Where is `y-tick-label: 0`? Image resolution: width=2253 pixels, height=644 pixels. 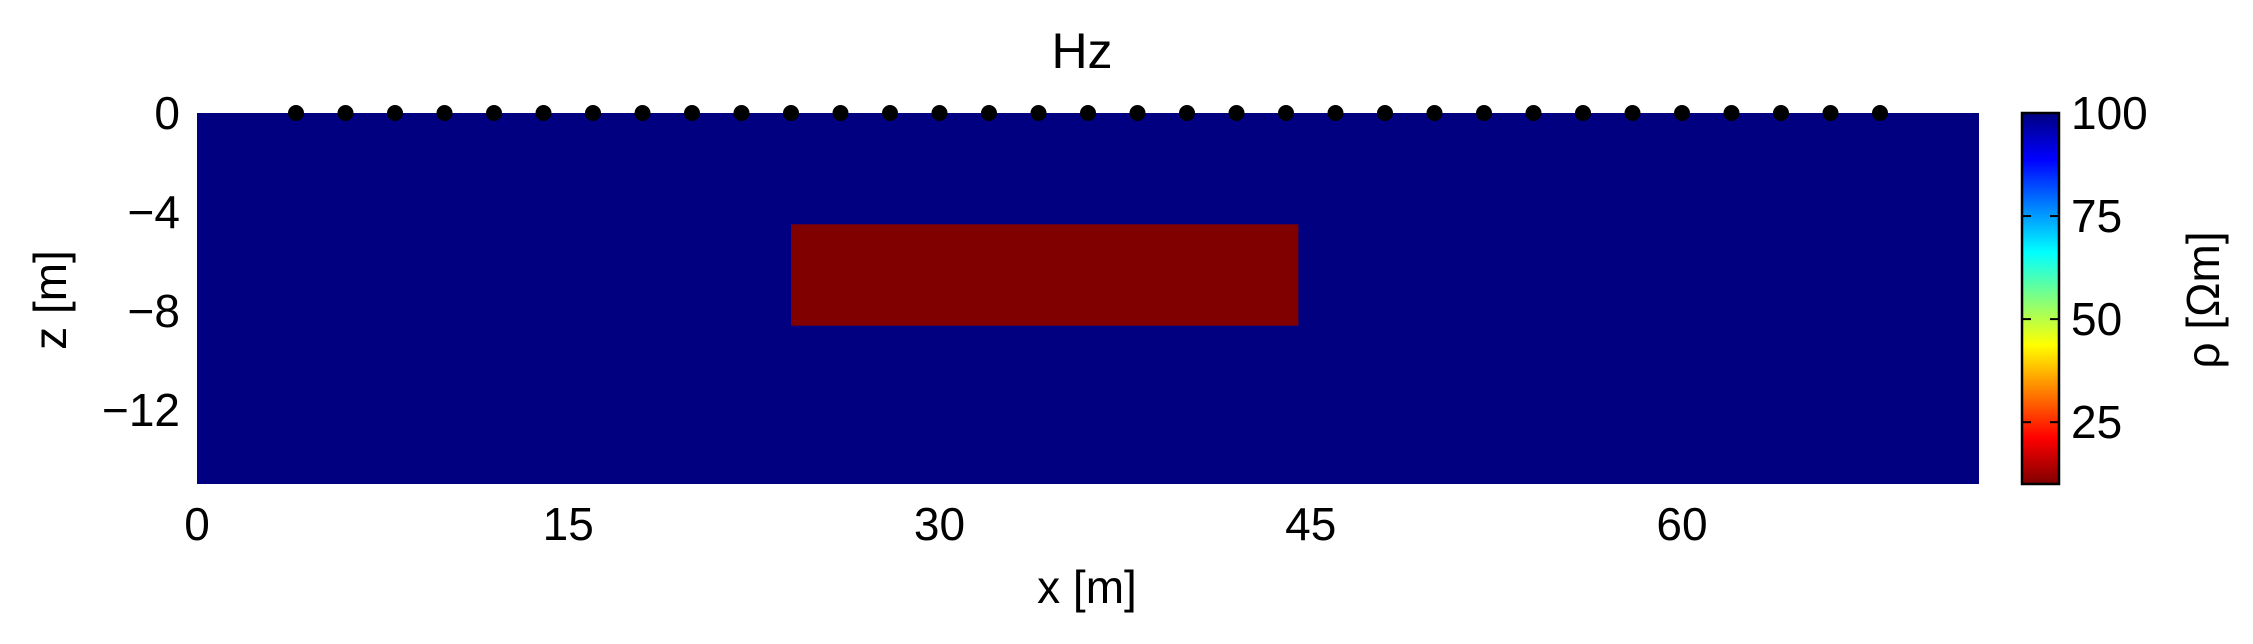 y-tick-label: 0 is located at coordinates (167, 113).